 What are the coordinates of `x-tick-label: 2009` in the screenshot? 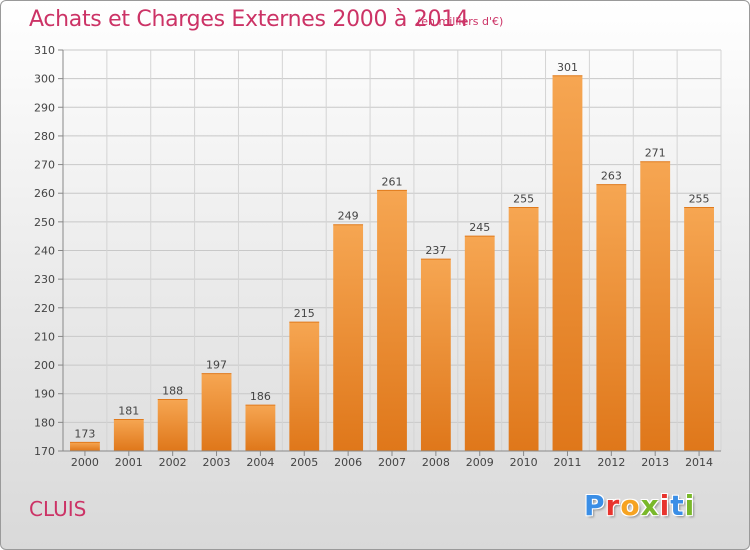 It's located at (480, 462).